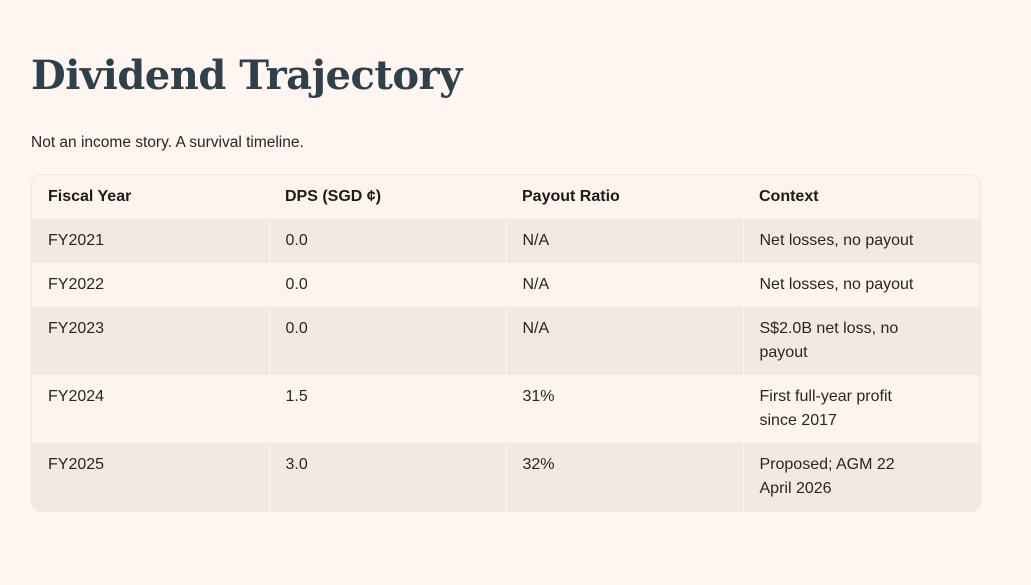 This screenshot has height=585, width=1031. I want to click on table-row-fy2025: FY2025 3.0 32% Proposed; AGM 22 April 2026, so click(506, 477).